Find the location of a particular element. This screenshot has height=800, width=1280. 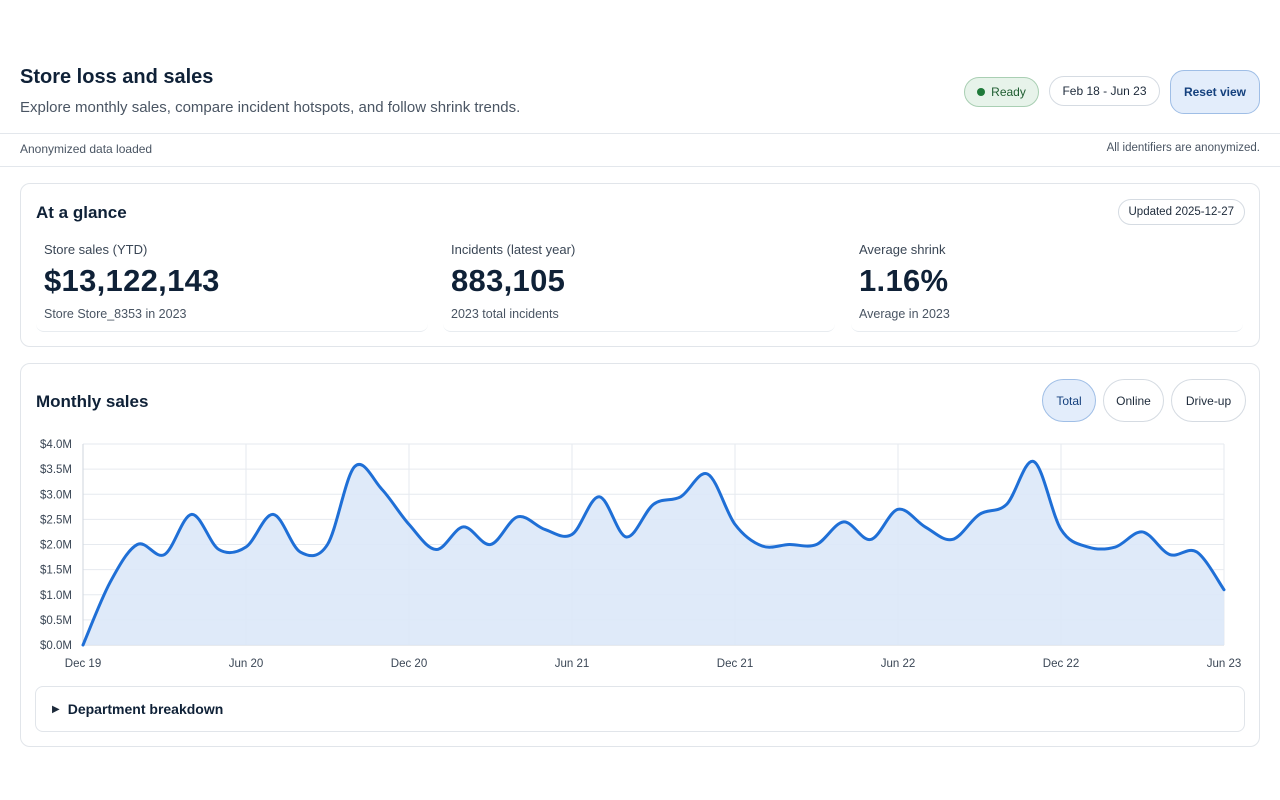

updated-badge: Updated 2025-12-27 is located at coordinates (1181, 212).